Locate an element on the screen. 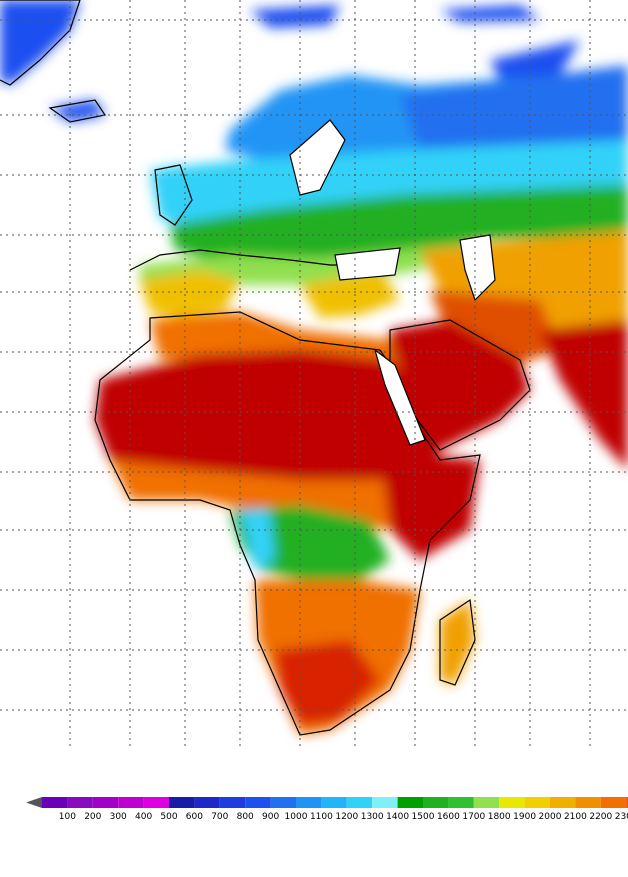 The height and width of the screenshot is (877, 628). legend-label: 300 is located at coordinates (118, 817).